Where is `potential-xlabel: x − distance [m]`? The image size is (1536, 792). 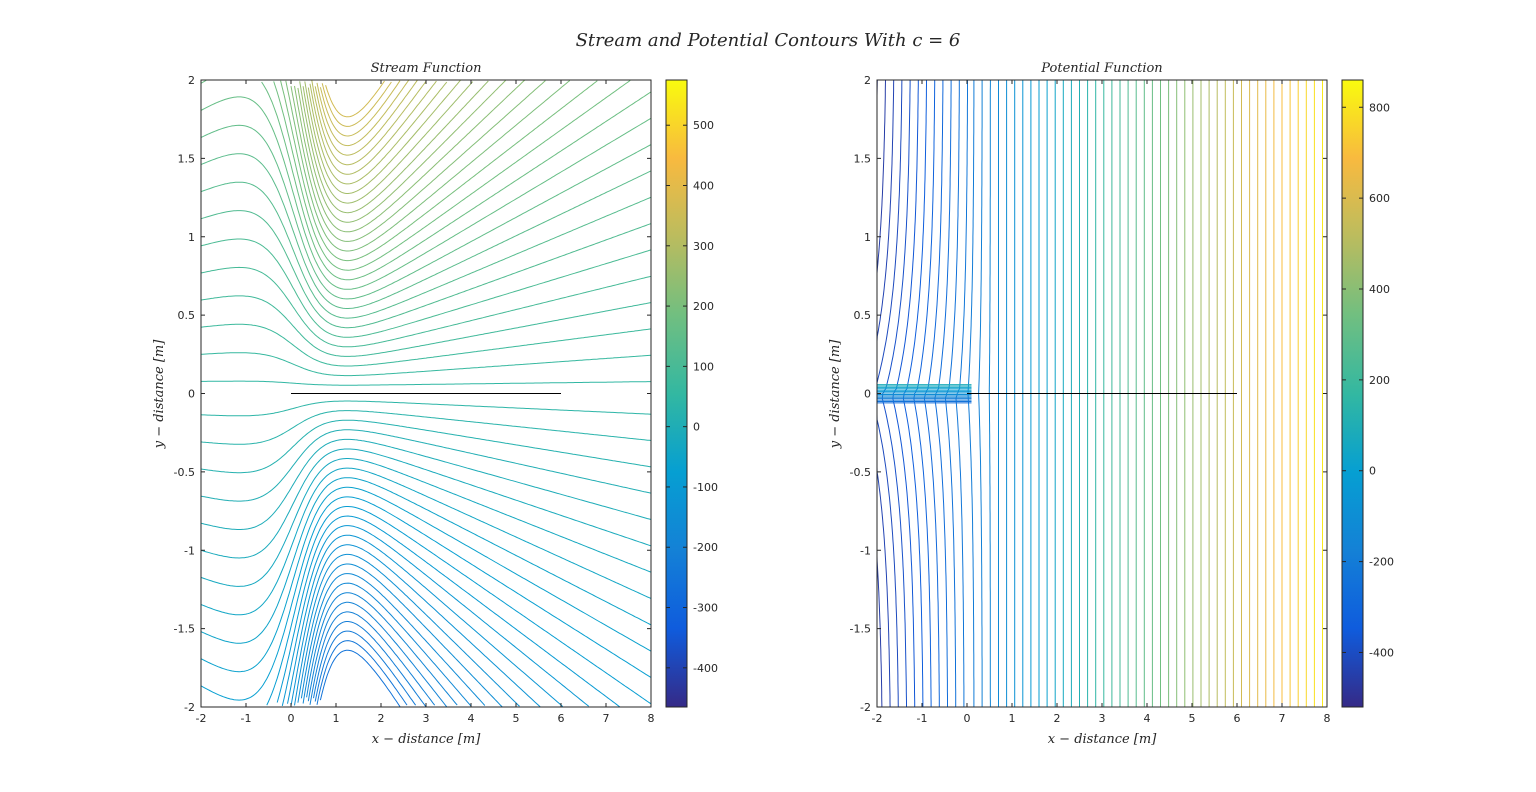 potential-xlabel: x − distance [m] is located at coordinates (1102, 739).